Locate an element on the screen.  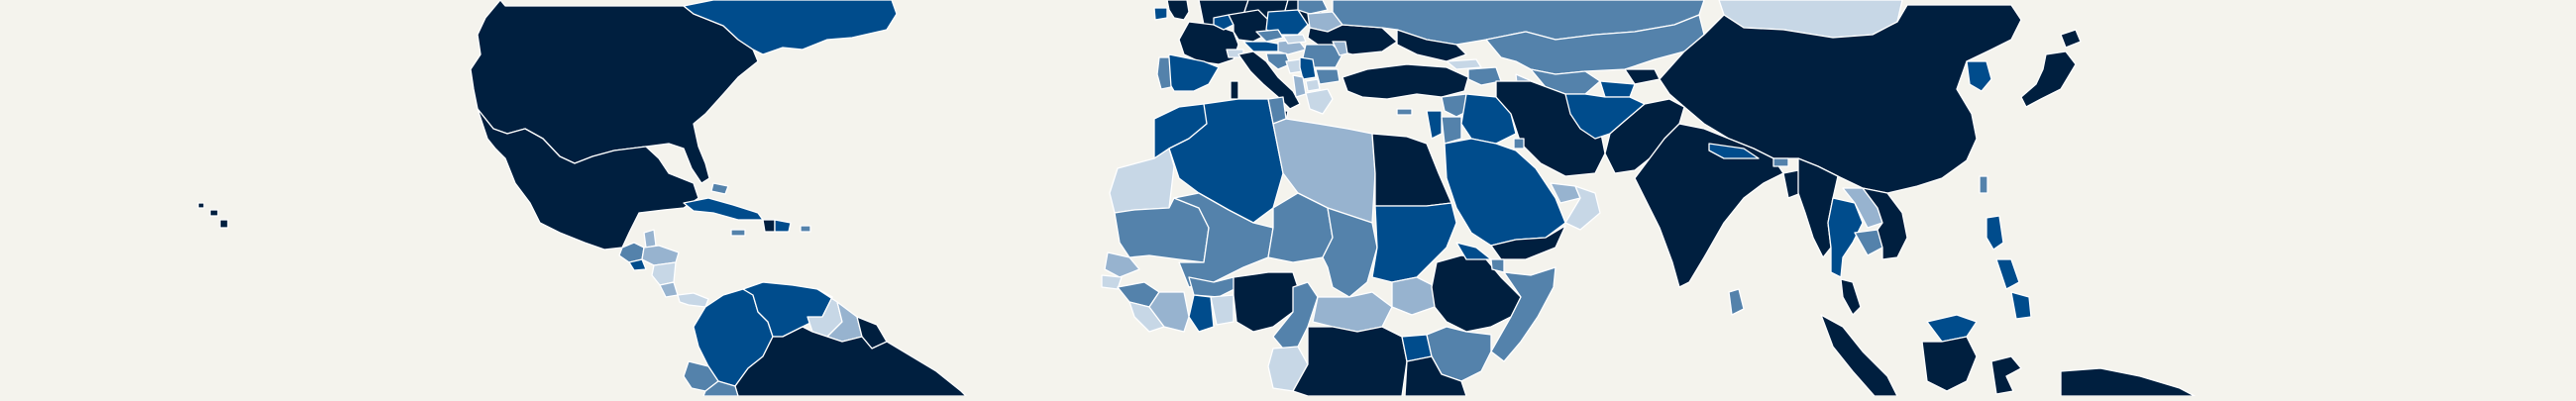
region-taiwan is located at coordinates (1983, 184).